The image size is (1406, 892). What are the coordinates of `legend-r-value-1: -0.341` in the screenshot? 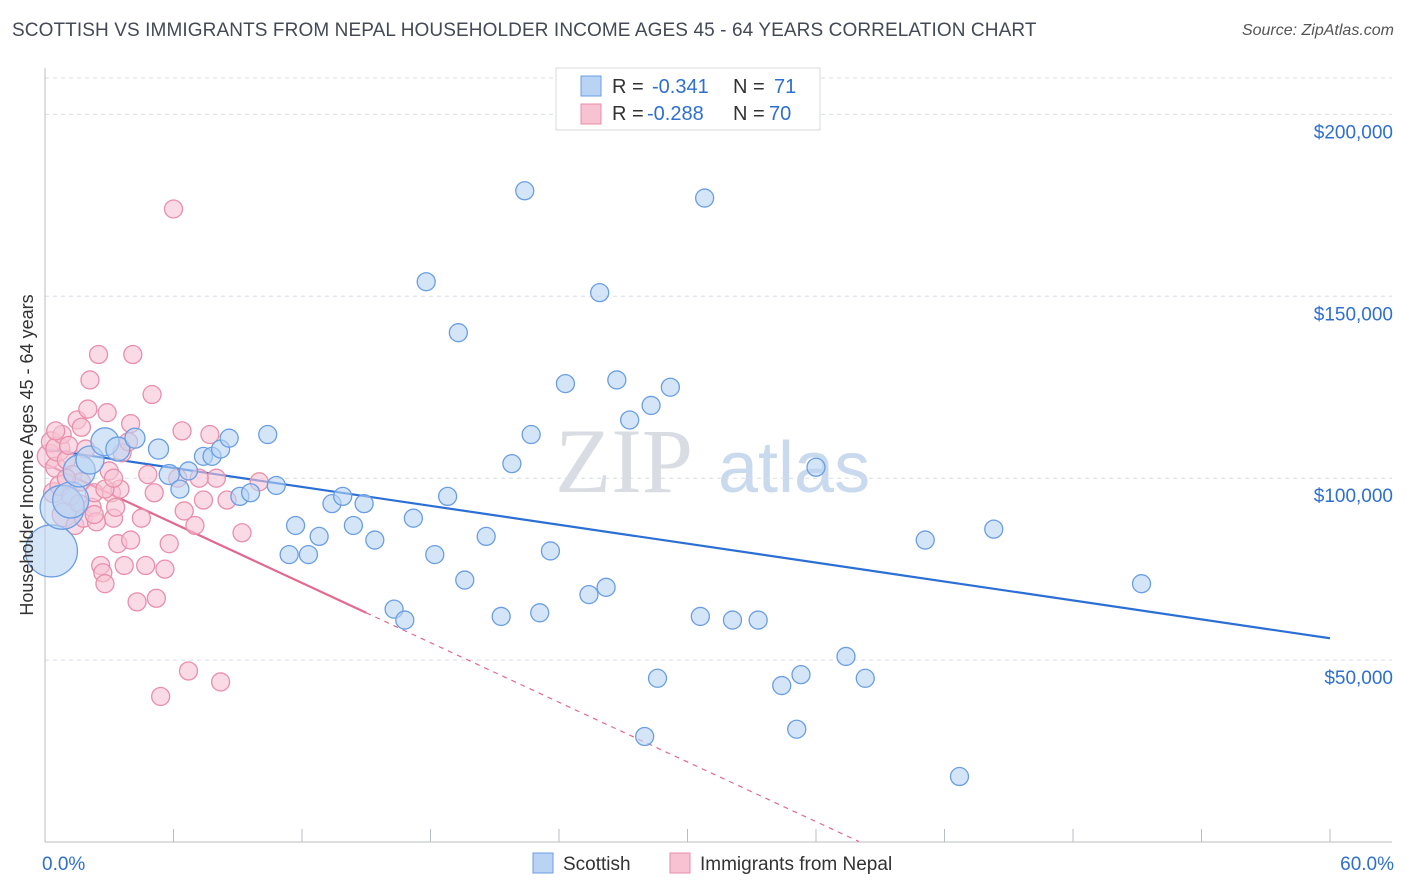 It's located at (680, 87).